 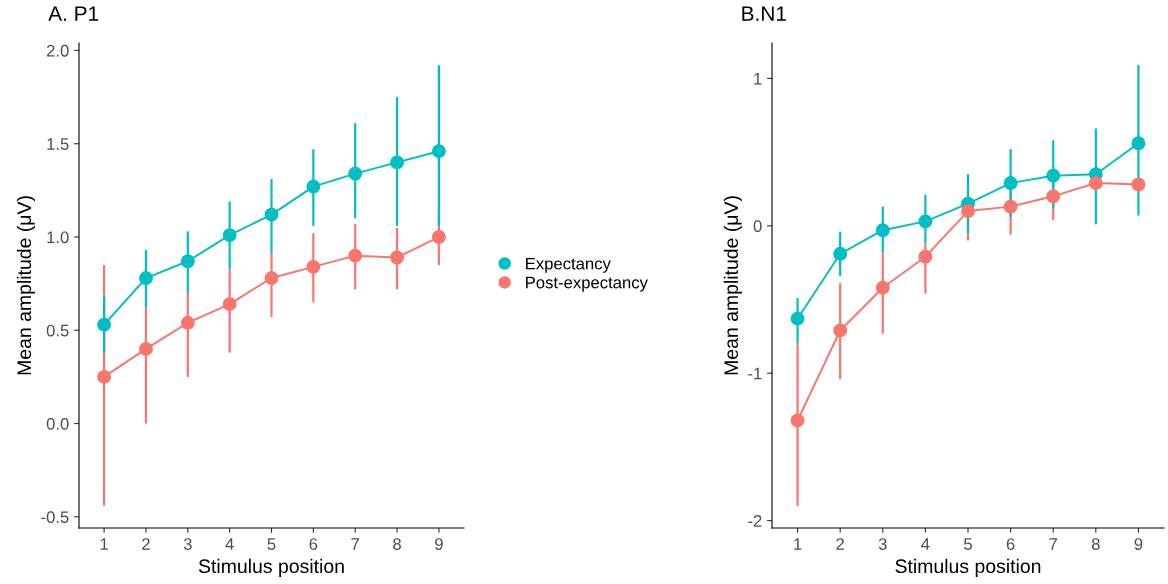 I want to click on legend-label: Expectancy, so click(x=568, y=265).